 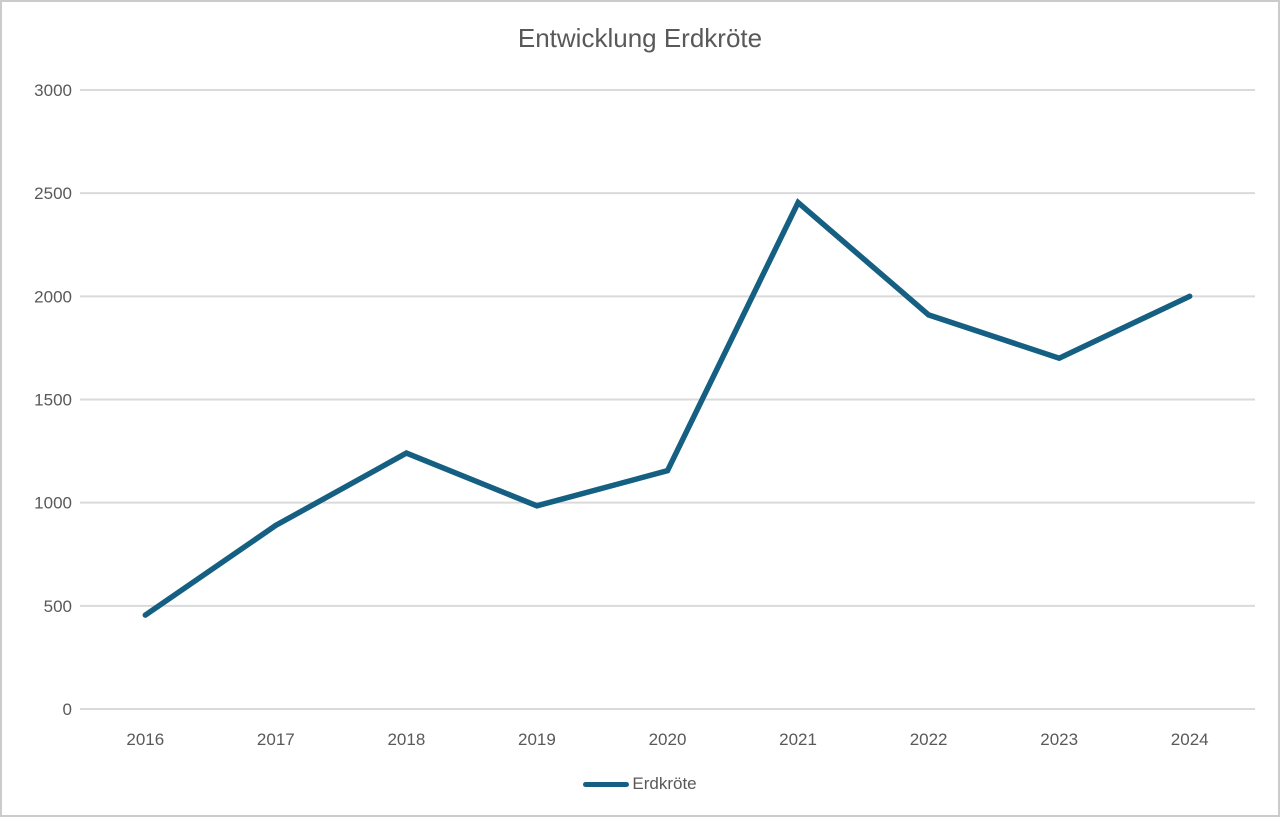 I want to click on y-axis-tick-label: 2000, so click(x=53, y=296).